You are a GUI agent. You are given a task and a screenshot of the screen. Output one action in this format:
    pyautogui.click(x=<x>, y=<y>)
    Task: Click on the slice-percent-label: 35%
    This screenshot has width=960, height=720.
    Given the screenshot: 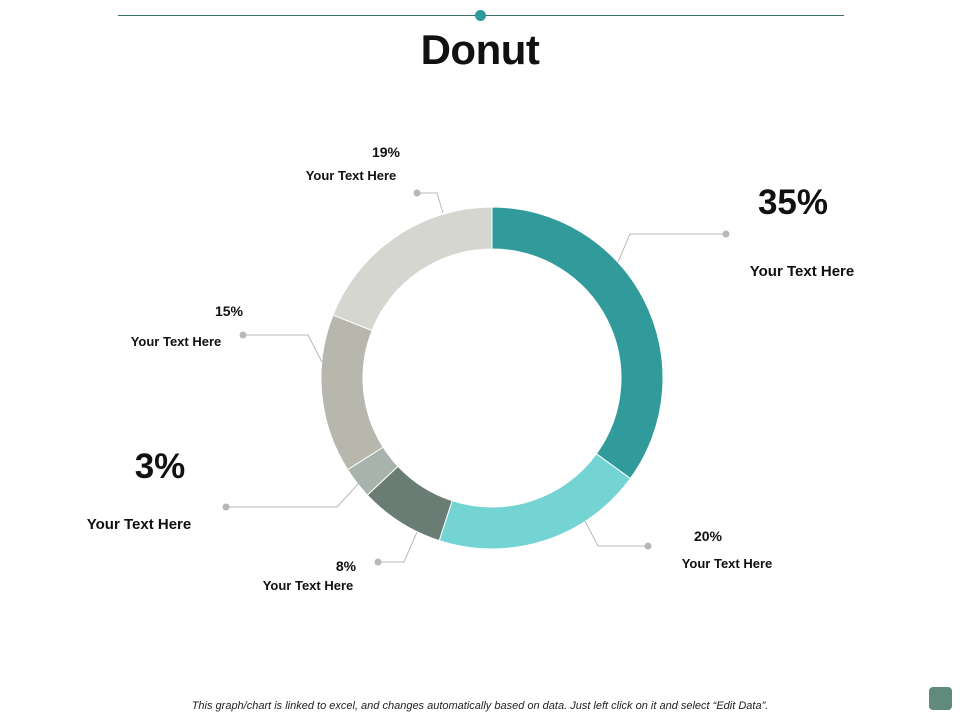 What is the action you would take?
    pyautogui.click(x=793, y=202)
    